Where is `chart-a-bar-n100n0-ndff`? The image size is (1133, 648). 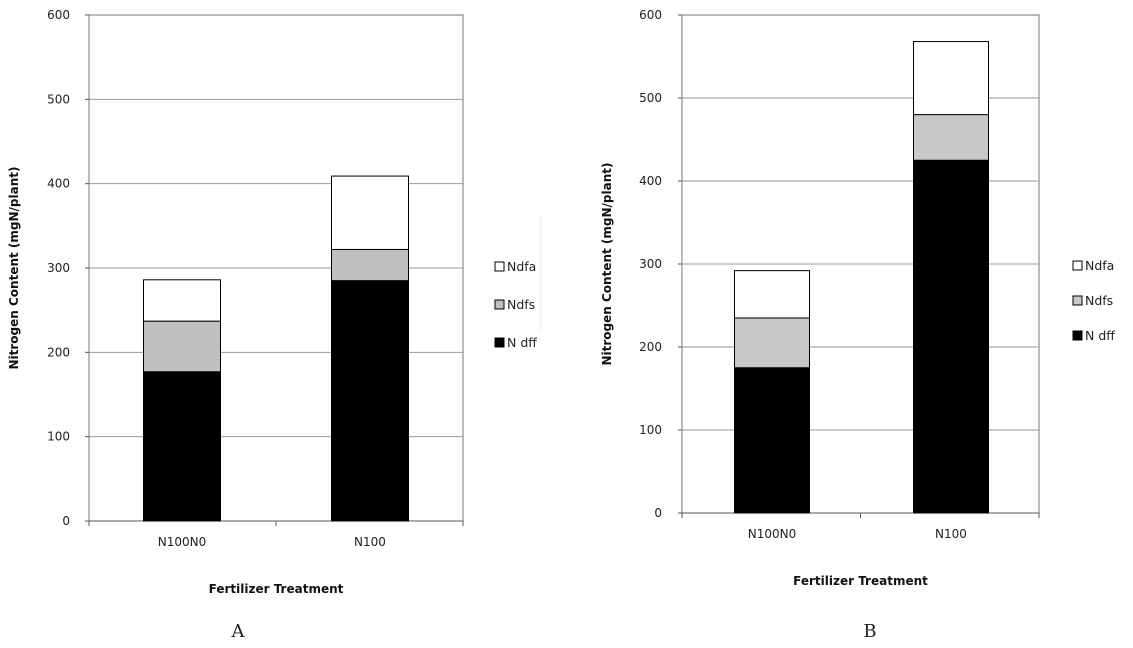 chart-a-bar-n100n0-ndff is located at coordinates (182, 446).